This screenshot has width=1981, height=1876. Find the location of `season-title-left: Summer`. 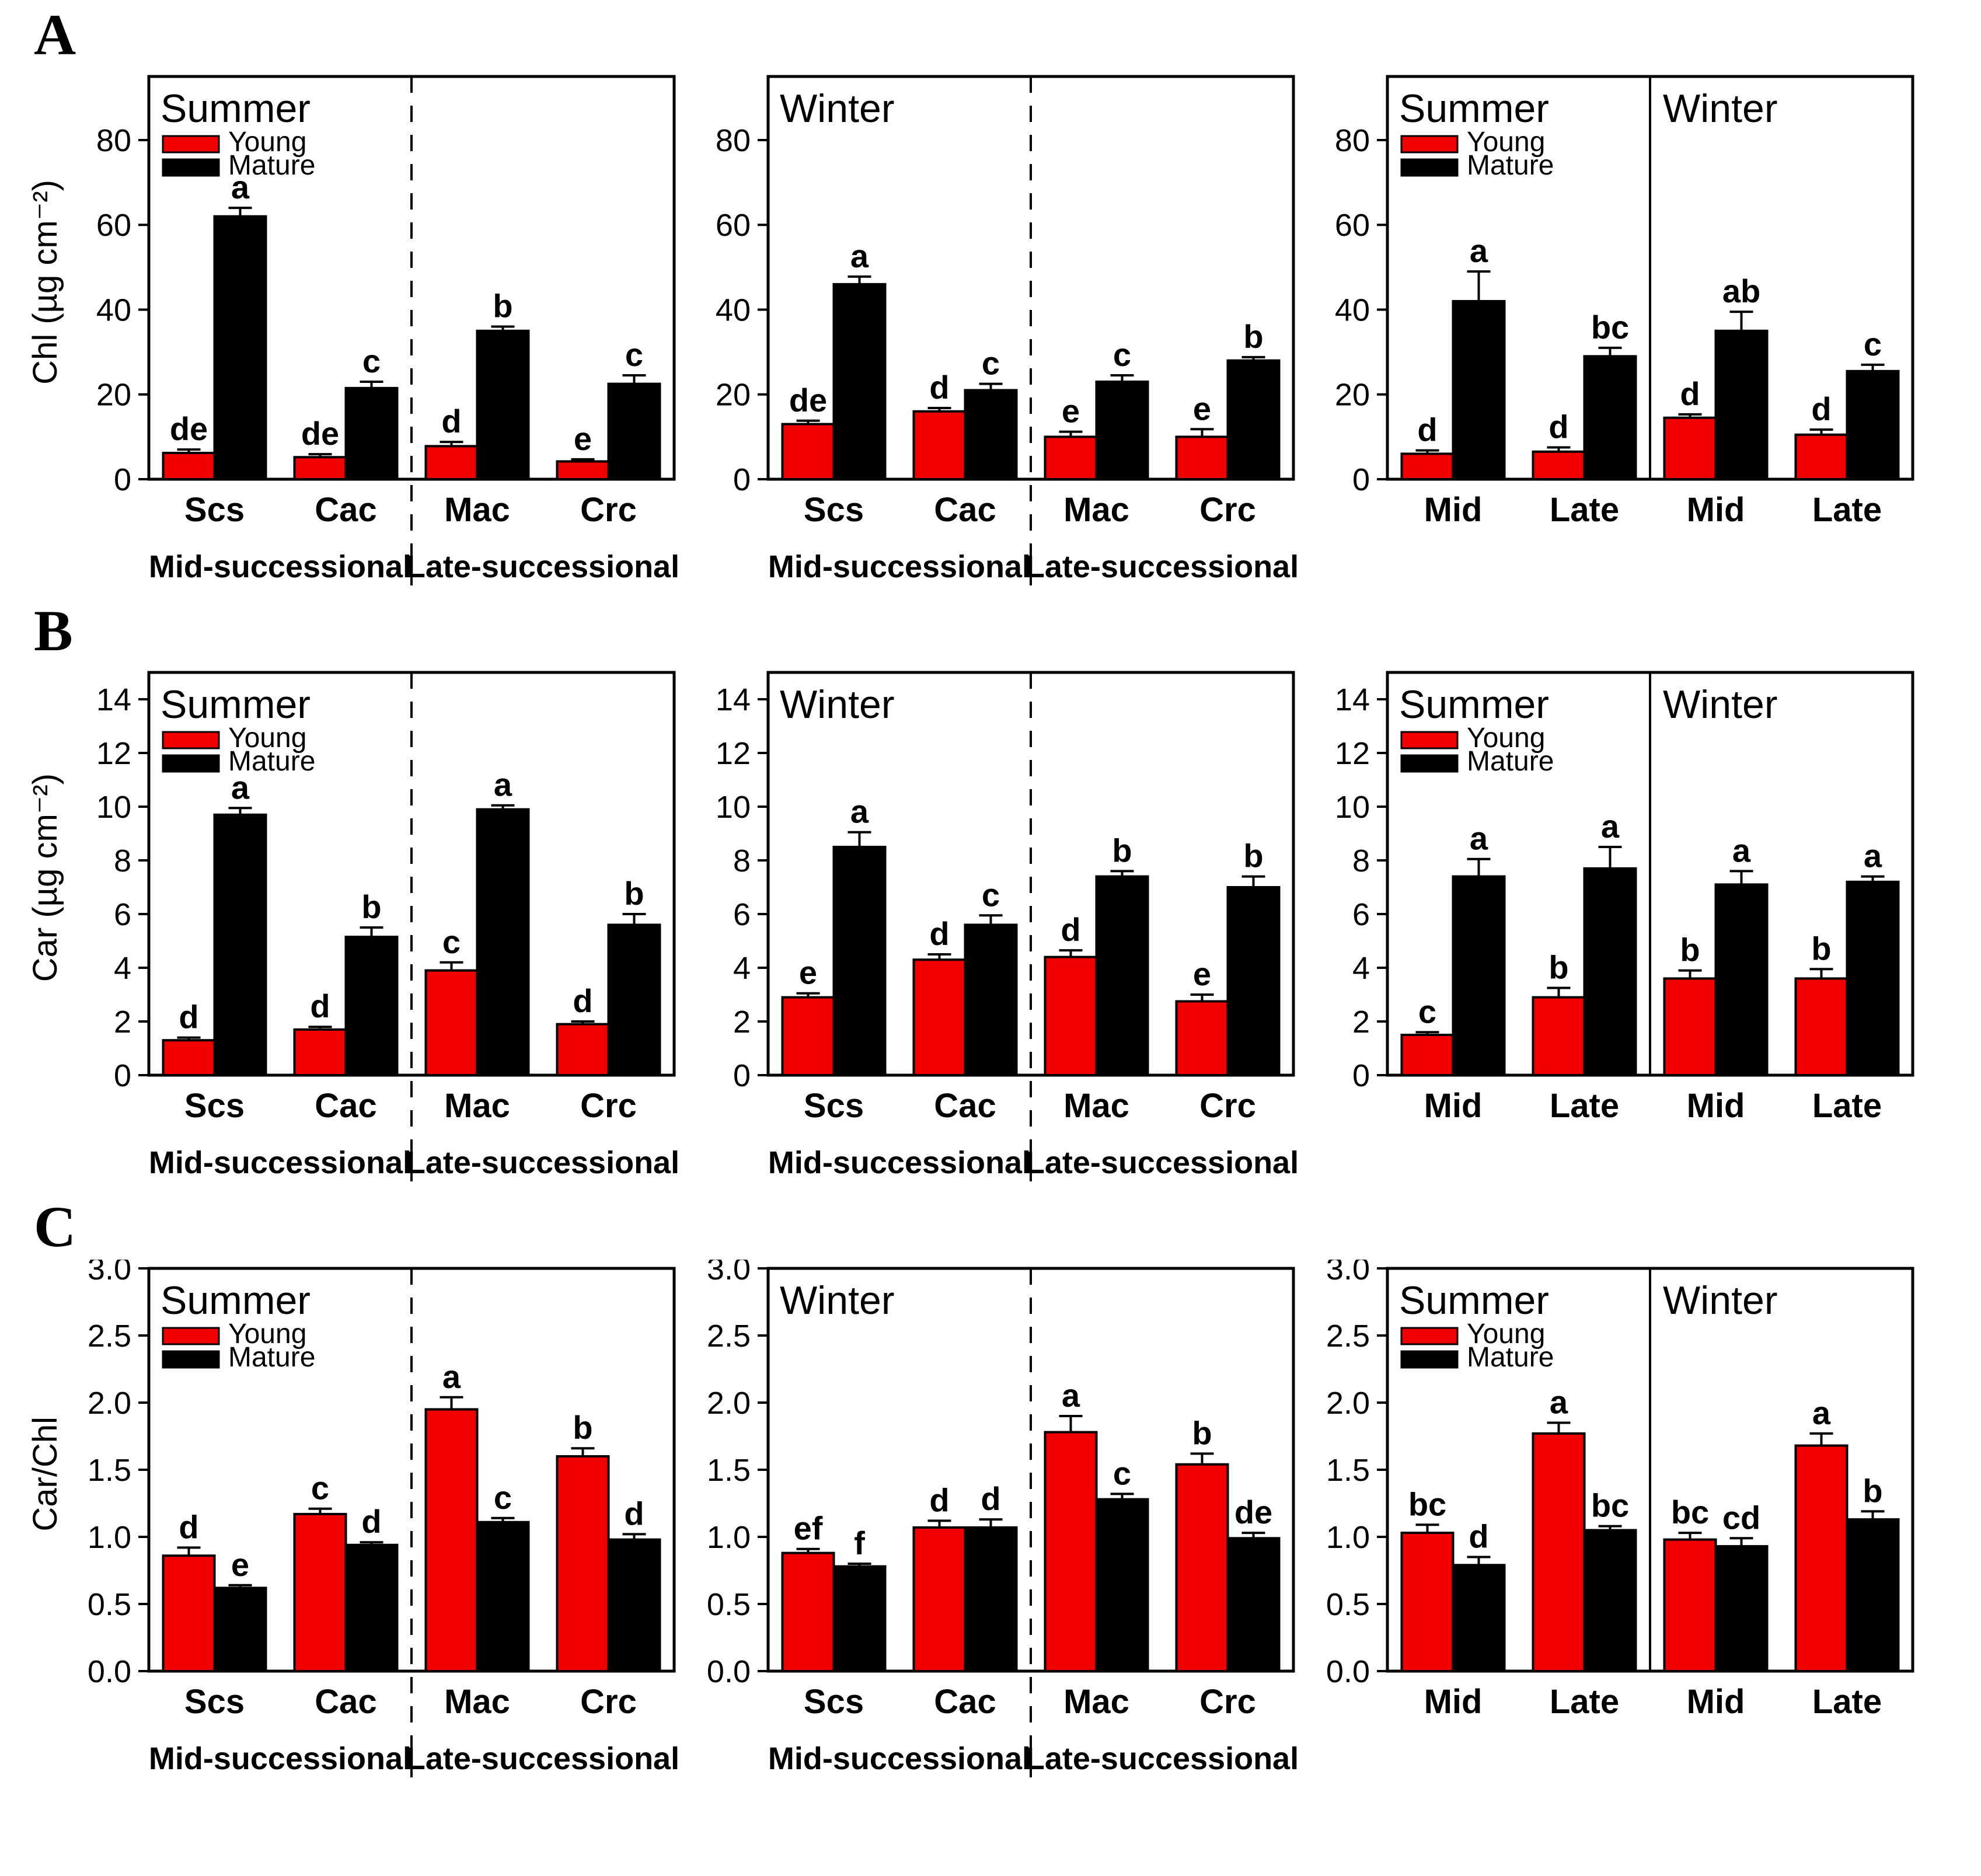

season-title-left: Summer is located at coordinates (236, 1300).